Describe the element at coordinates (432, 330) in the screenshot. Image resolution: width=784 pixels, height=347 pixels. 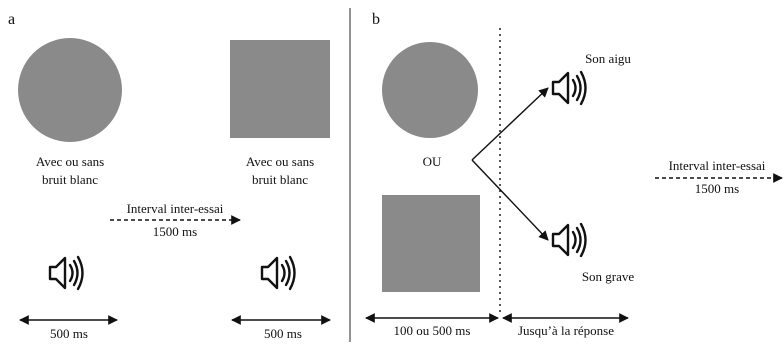
I see `stim-duration-label: 100 ou 500 ms` at that location.